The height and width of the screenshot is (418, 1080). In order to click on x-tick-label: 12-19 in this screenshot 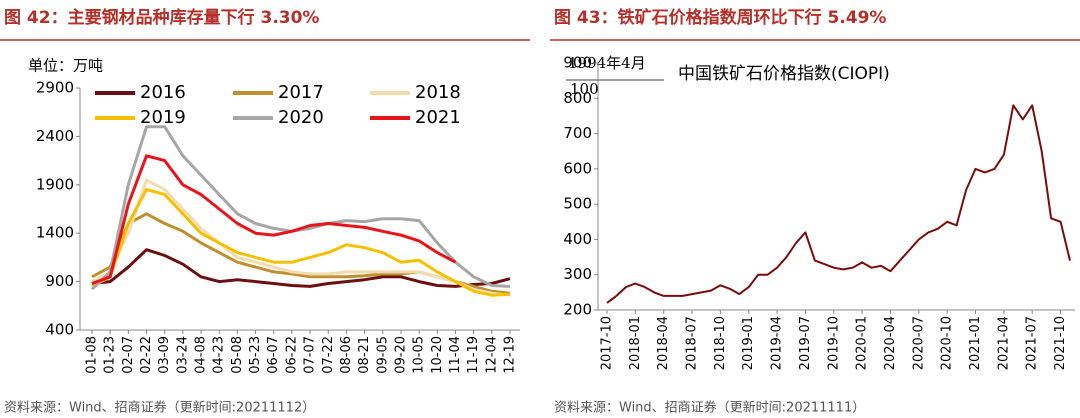, I will do `click(510, 355)`.